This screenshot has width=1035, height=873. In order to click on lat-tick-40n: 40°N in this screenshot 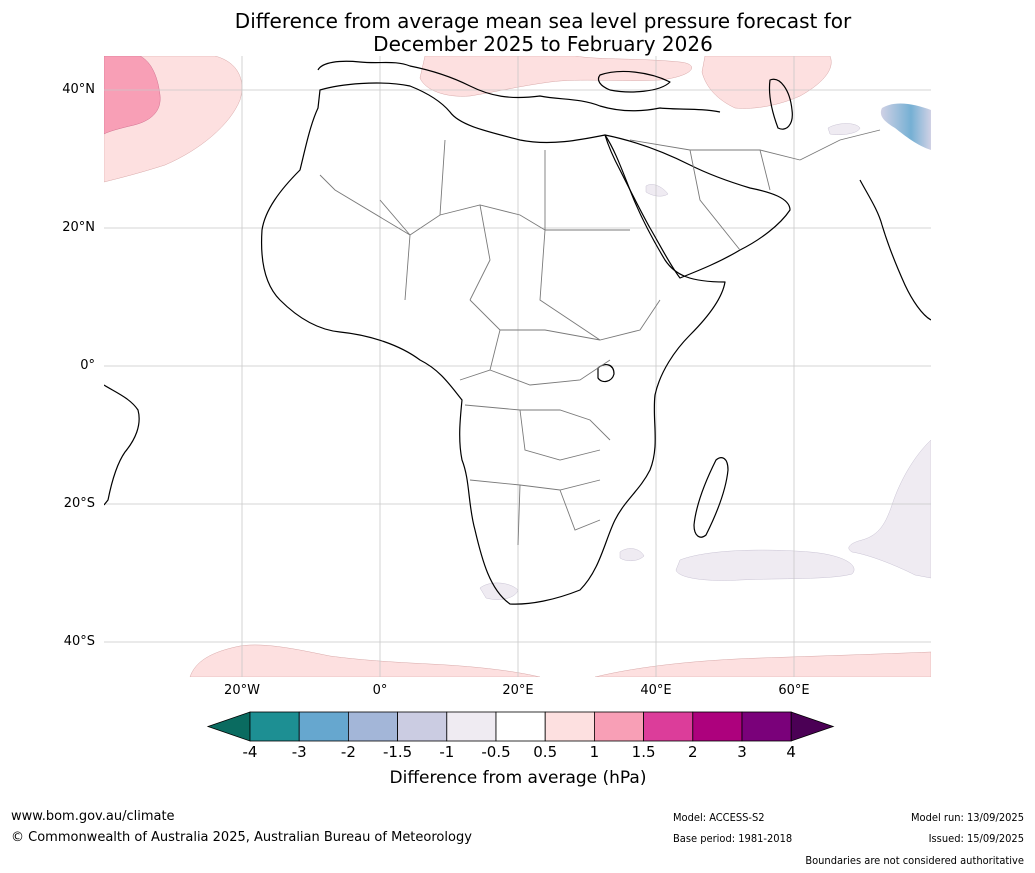, I will do `click(78, 89)`.